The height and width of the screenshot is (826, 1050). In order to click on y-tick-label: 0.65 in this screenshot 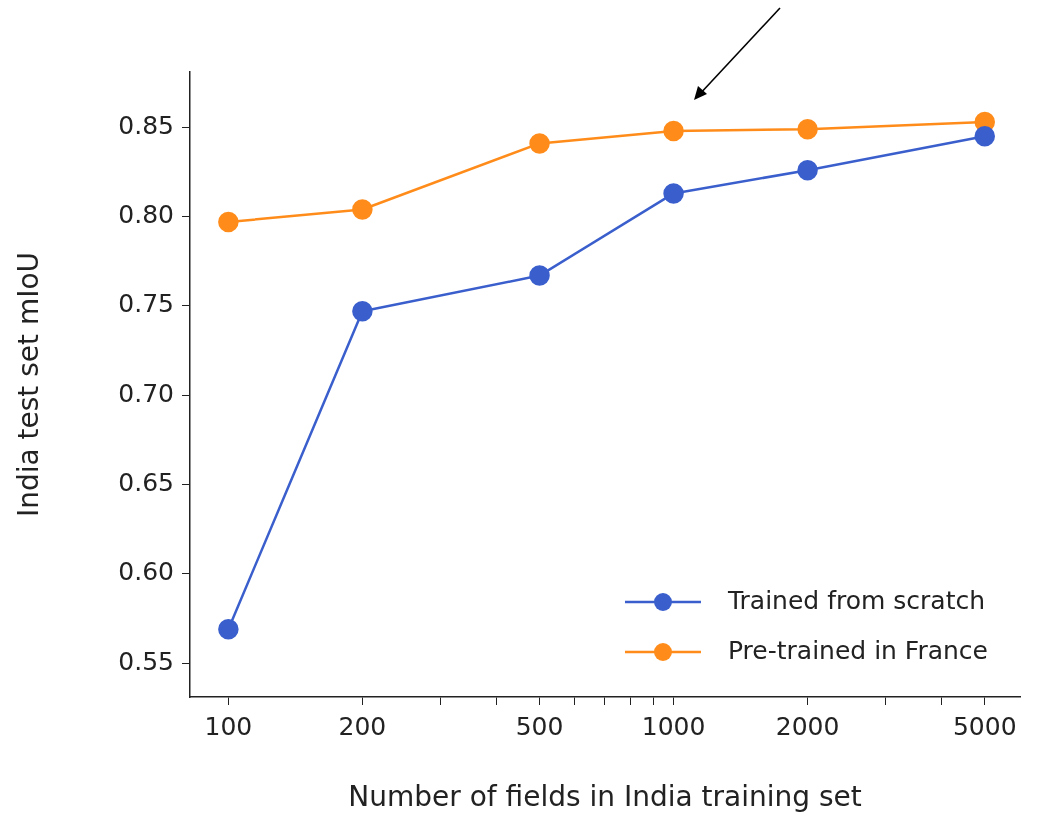, I will do `click(146, 482)`.